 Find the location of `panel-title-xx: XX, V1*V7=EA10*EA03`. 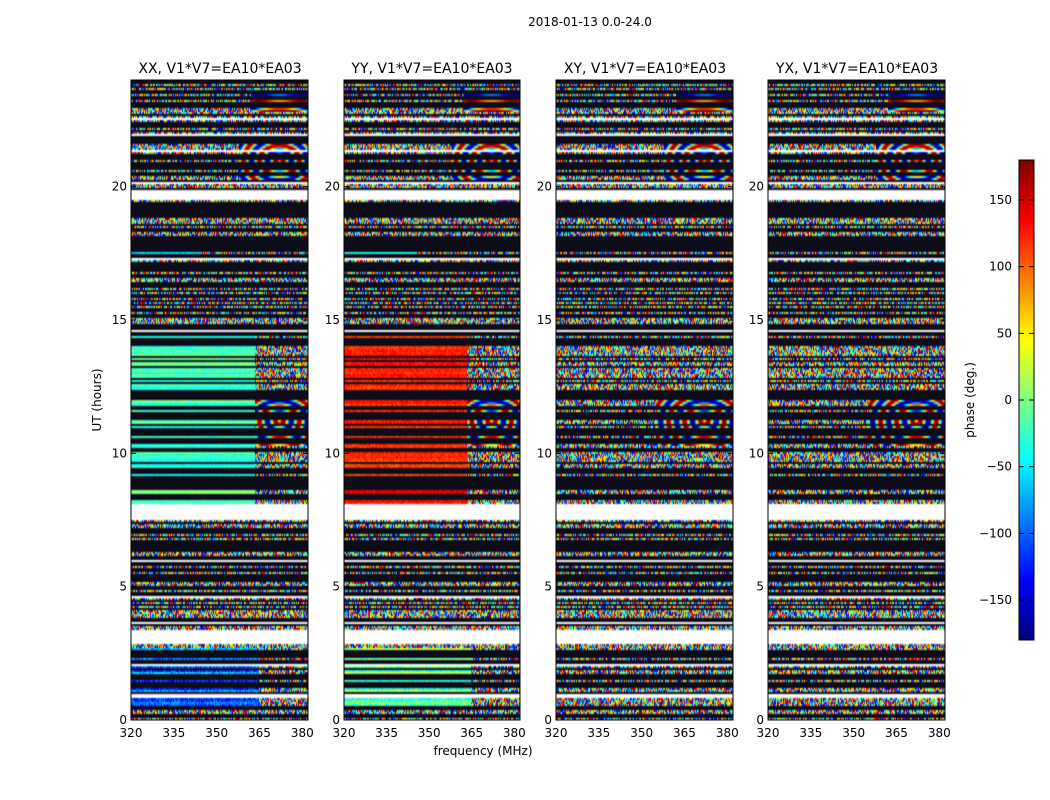

panel-title-xx: XX, V1*V7=EA10*EA03 is located at coordinates (219, 69).